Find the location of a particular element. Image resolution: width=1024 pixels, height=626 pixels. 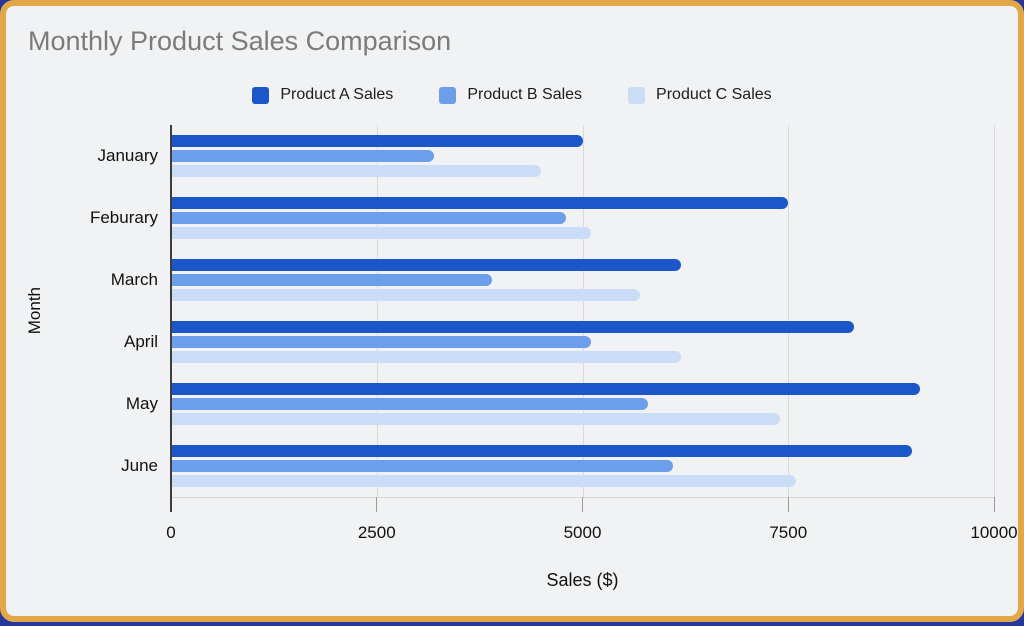

category-row-april: April is located at coordinates (559, 342).